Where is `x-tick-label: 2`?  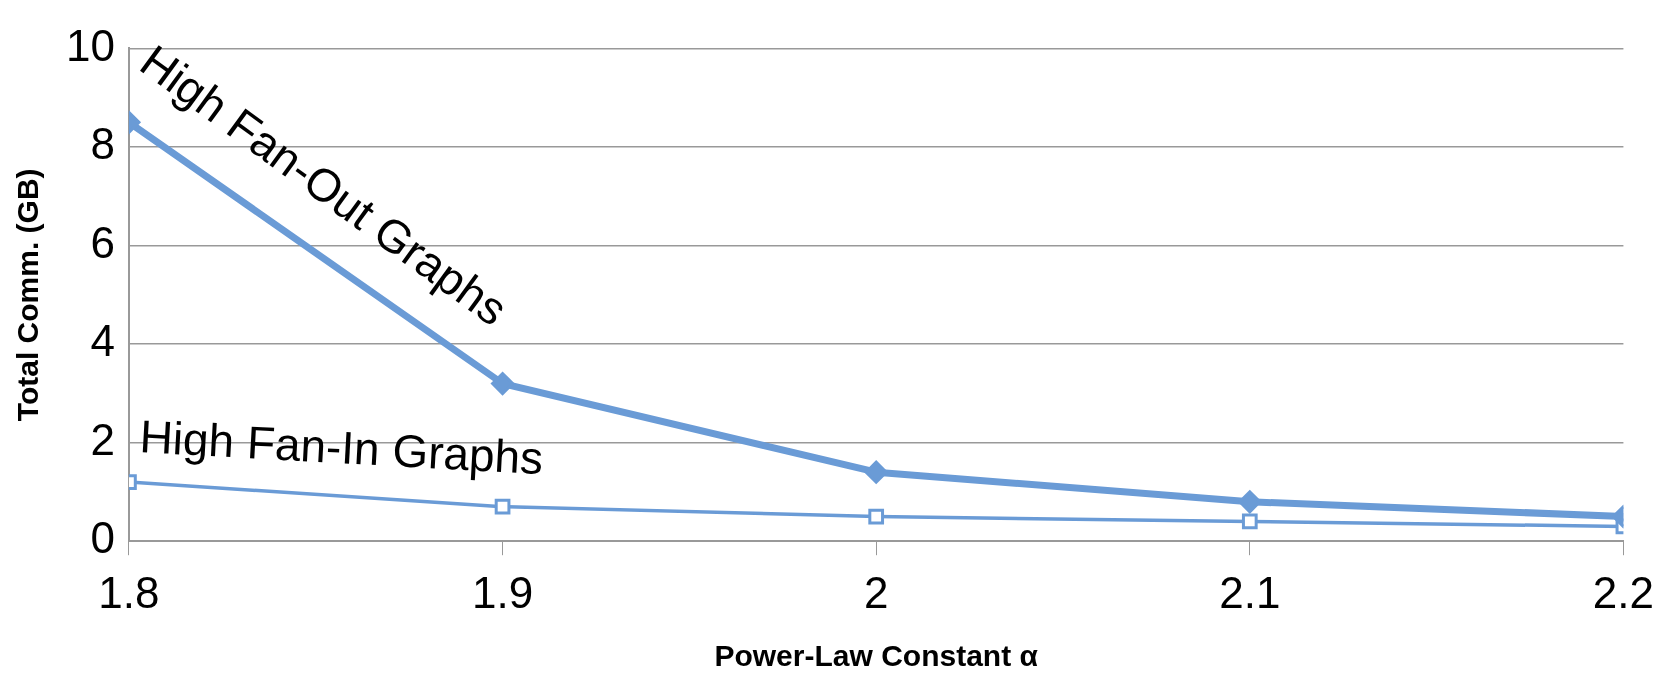 x-tick-label: 2 is located at coordinates (876, 592).